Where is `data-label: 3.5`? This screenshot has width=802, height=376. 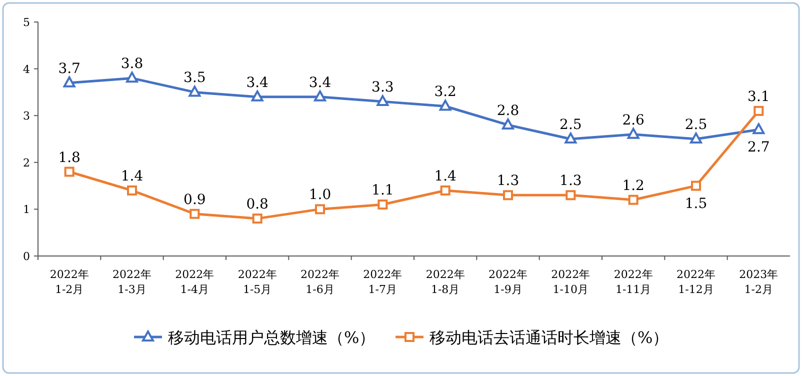
data-label: 3.5 is located at coordinates (195, 78).